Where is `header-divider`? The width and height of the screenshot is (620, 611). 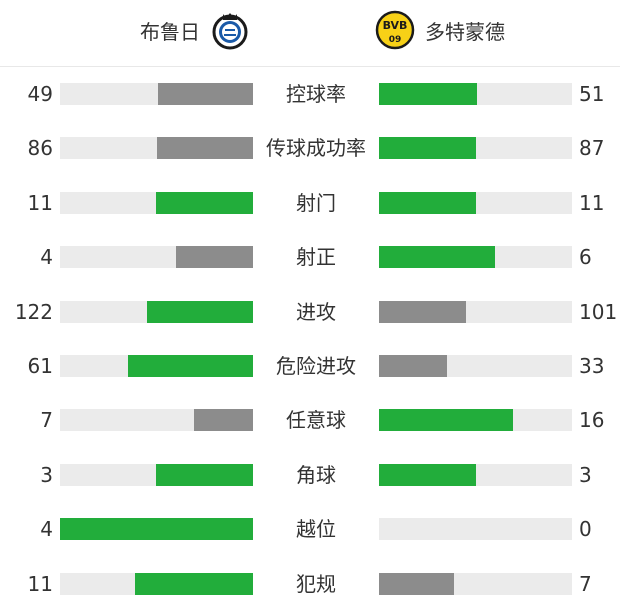
header-divider is located at coordinates (310, 66).